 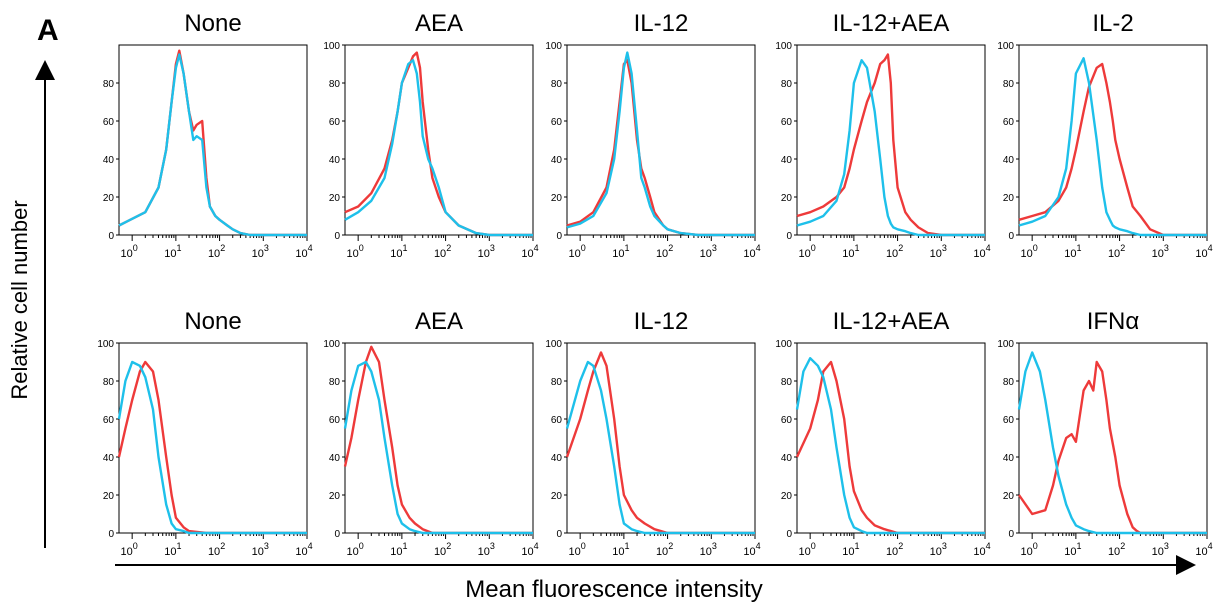 I want to click on chart-panel-4: IL-2 0 20 40 60 80 100 10⁰ 10¹ 10² 10³ 10⁴, so click(x=1104, y=135).